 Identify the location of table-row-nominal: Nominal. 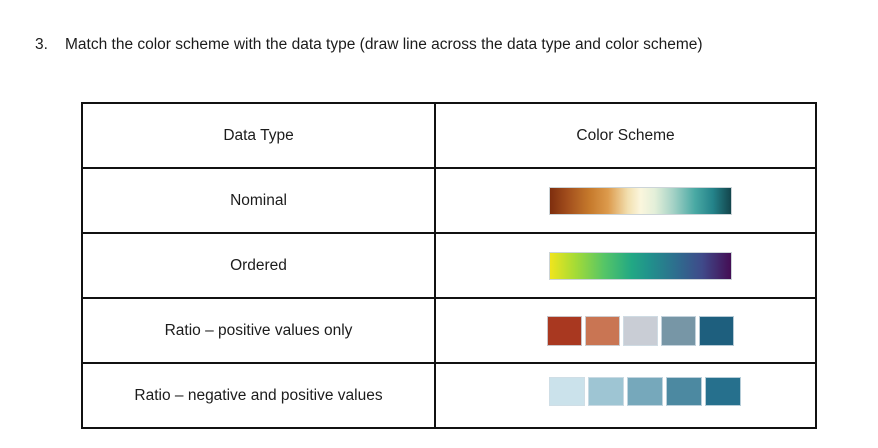
(449, 200).